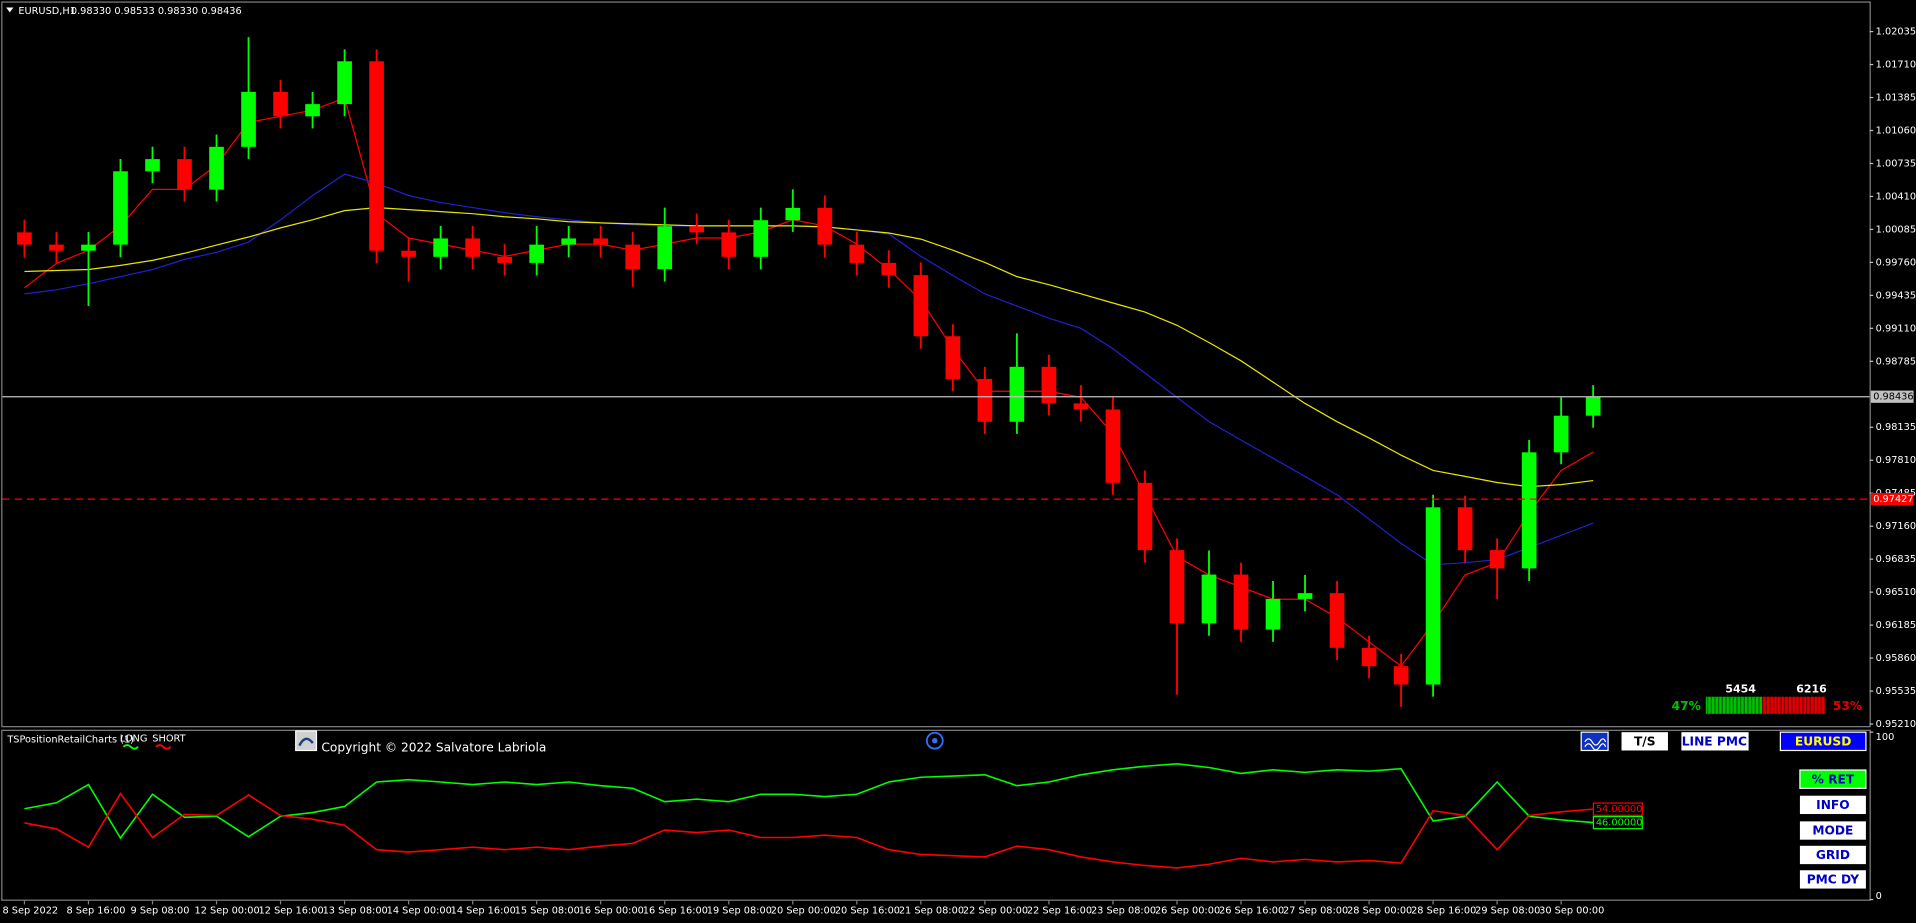  Describe the element at coordinates (547, 911) in the screenshot. I see `x-tick-label: 15 Sep 08:00` at that location.